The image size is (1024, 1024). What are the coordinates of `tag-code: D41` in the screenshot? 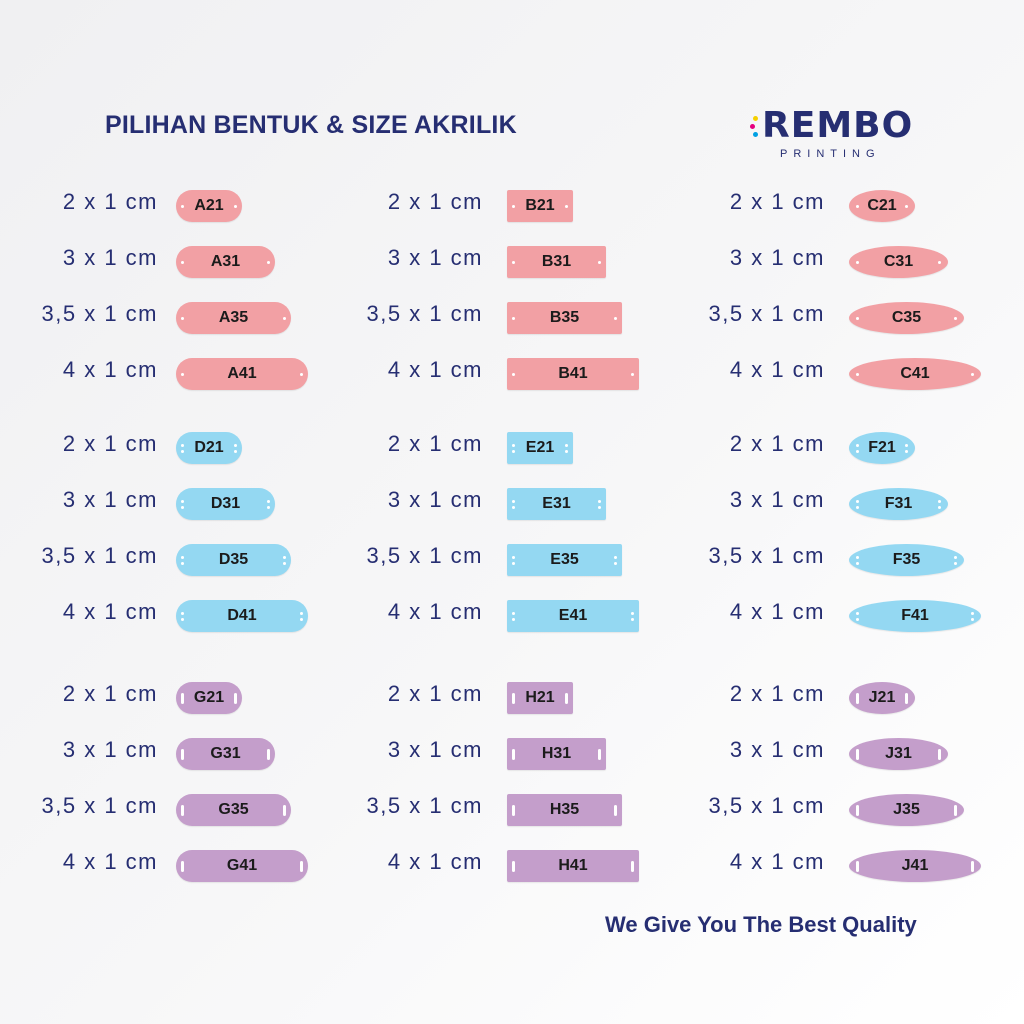 It's located at (242, 615).